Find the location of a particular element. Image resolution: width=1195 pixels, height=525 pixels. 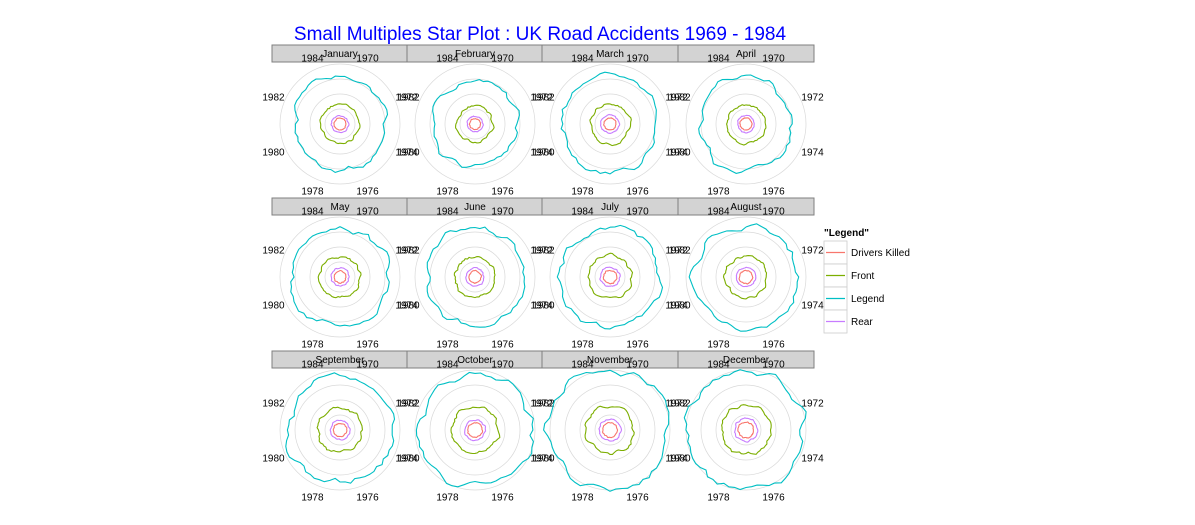

panel-may: May 1970 1972 1974 1976 1978 1980 1982 1984 is located at coordinates (340, 274).